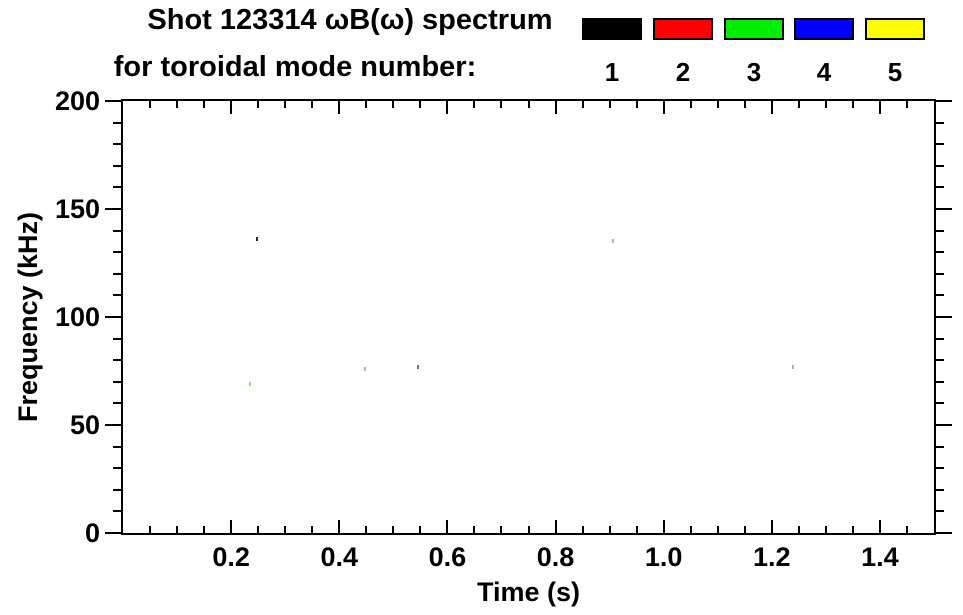 This screenshot has height=615, width=963. Describe the element at coordinates (339, 557) in the screenshot. I see `x-tick-label: 0.4` at that location.